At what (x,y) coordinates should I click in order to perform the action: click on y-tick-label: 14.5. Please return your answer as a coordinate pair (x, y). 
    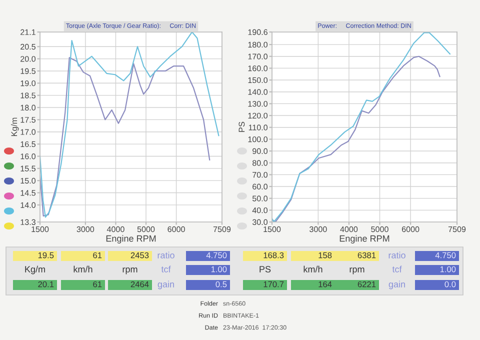
    Looking at the image, I should click on (28, 193).